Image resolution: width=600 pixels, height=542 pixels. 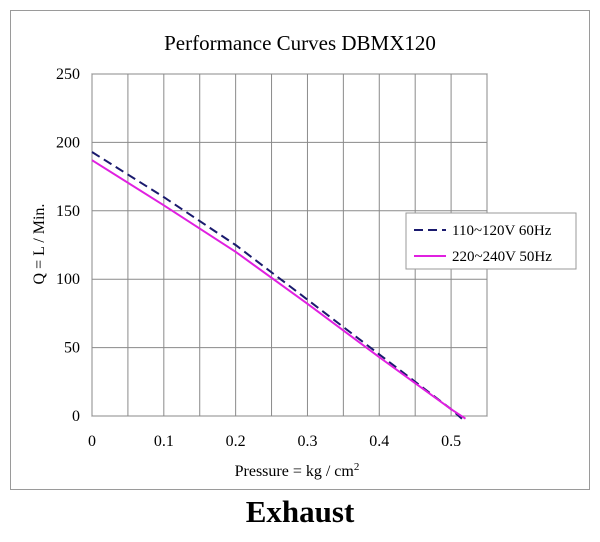 What do you see at coordinates (295, 471) in the screenshot?
I see `x-axis-label-text: Pressure = kg / cm` at bounding box center [295, 471].